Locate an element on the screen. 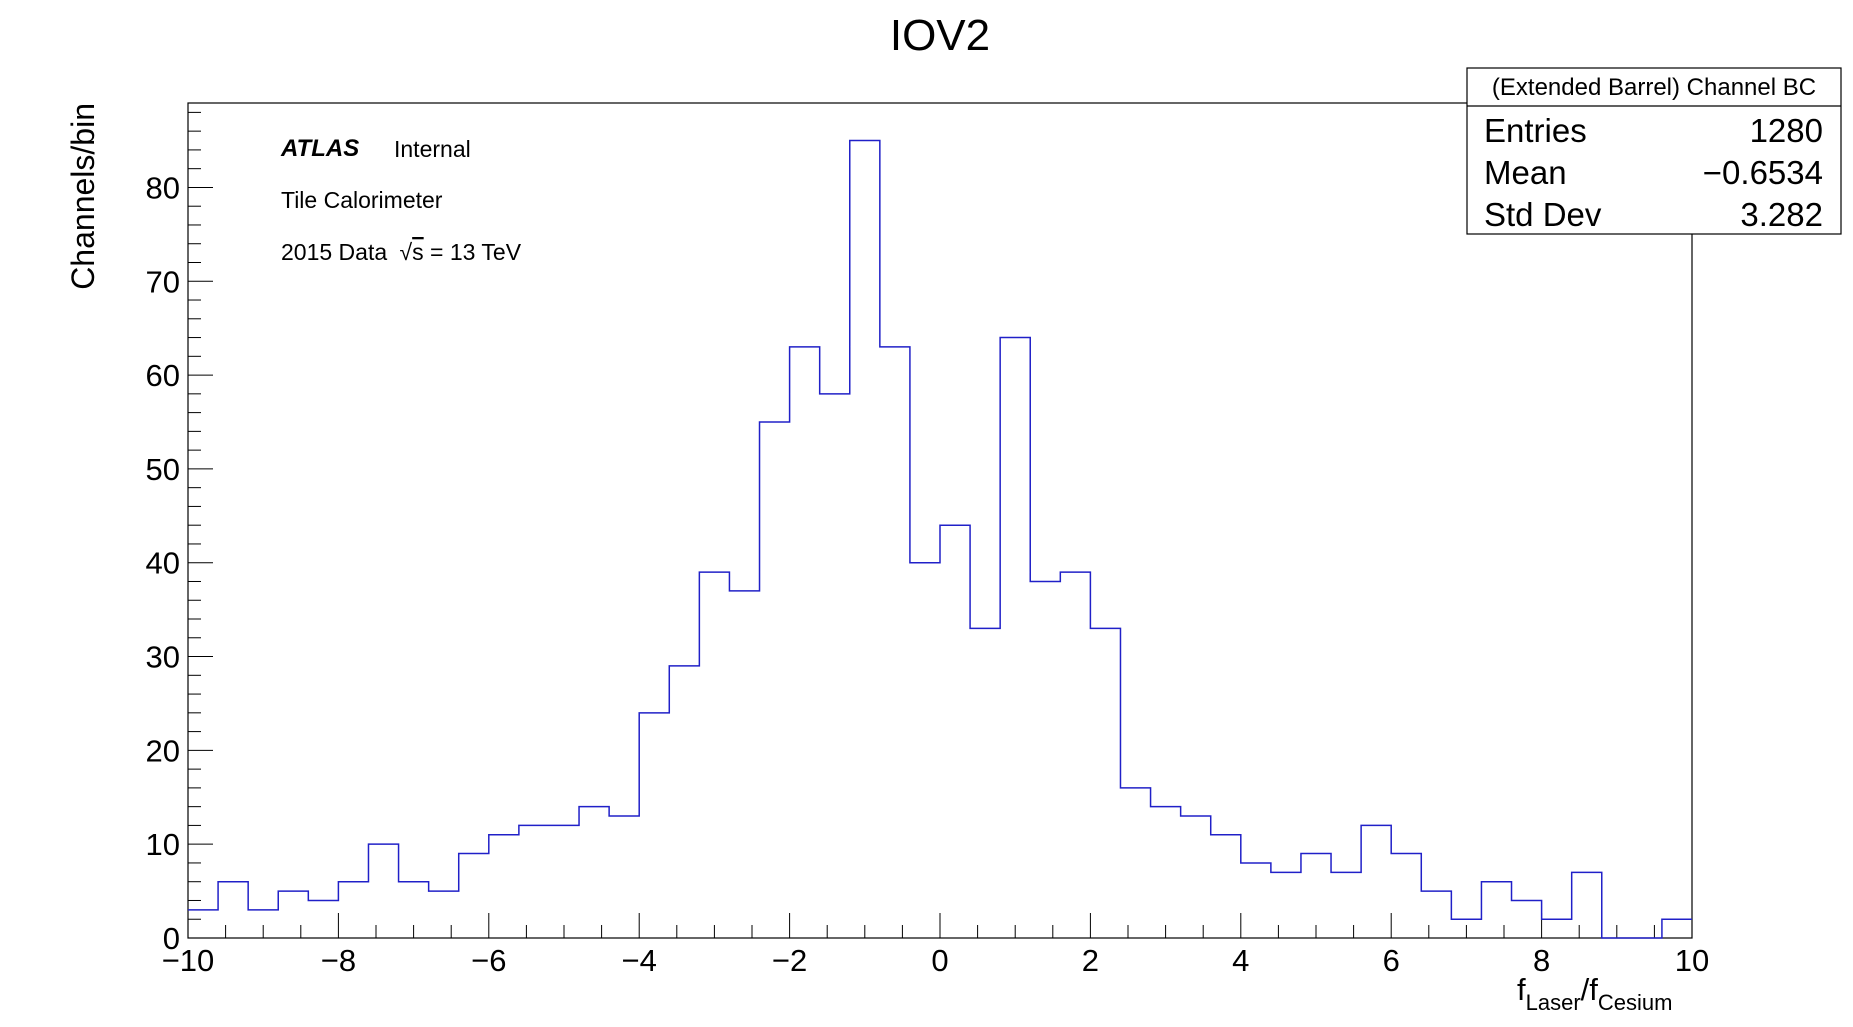 This screenshot has height=1027, width=1853. y-tick-label: 30 is located at coordinates (163, 657).